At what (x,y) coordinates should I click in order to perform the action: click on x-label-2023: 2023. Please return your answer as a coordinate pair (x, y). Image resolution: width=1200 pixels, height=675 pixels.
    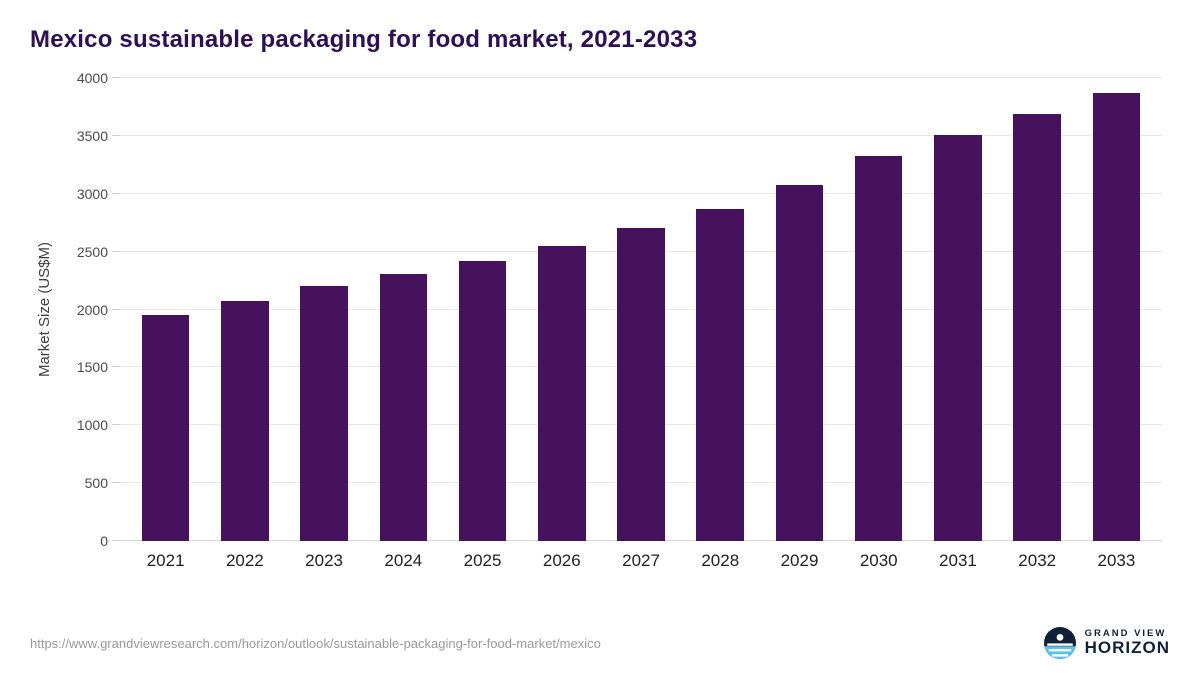
    Looking at the image, I should click on (324, 560).